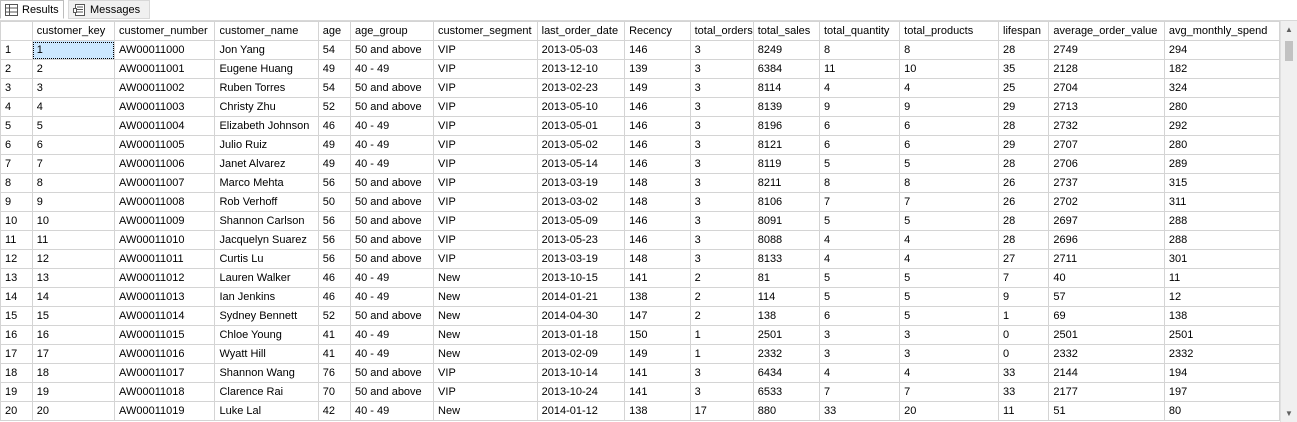  I want to click on row-number: 14, so click(16, 297).